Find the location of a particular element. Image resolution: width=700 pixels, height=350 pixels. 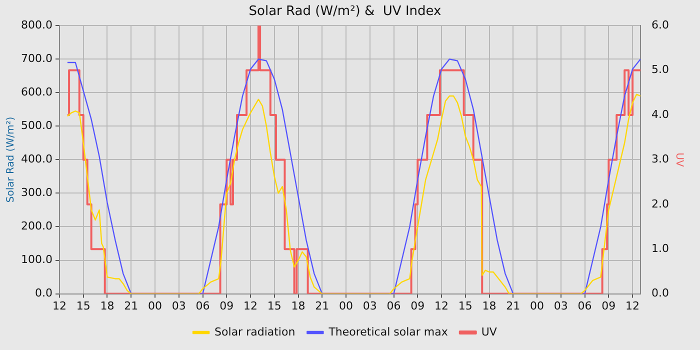

y-tick-label: 300.0 is located at coordinates (36, 193).